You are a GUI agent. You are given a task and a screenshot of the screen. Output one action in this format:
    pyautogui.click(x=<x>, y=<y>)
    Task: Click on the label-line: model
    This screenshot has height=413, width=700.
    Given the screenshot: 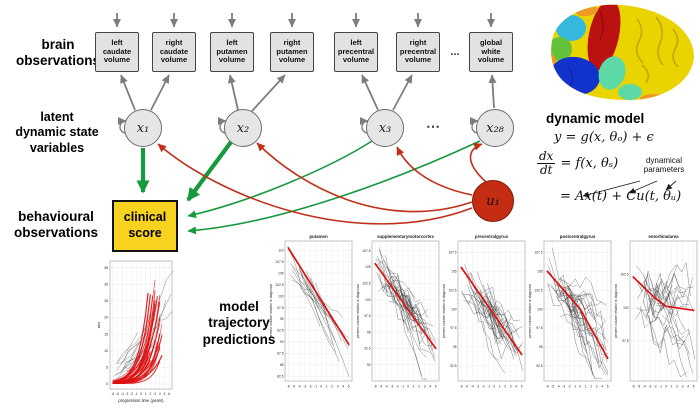 What is the action you would take?
    pyautogui.click(x=239, y=306)
    